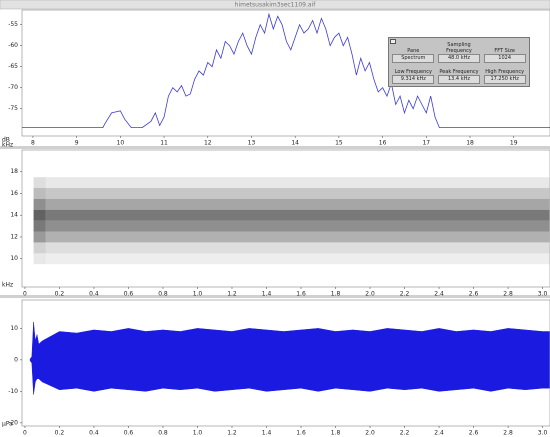 The image size is (550, 437). What do you see at coordinates (60, 294) in the screenshot?
I see `x-tick-label: 0.2` at bounding box center [60, 294].